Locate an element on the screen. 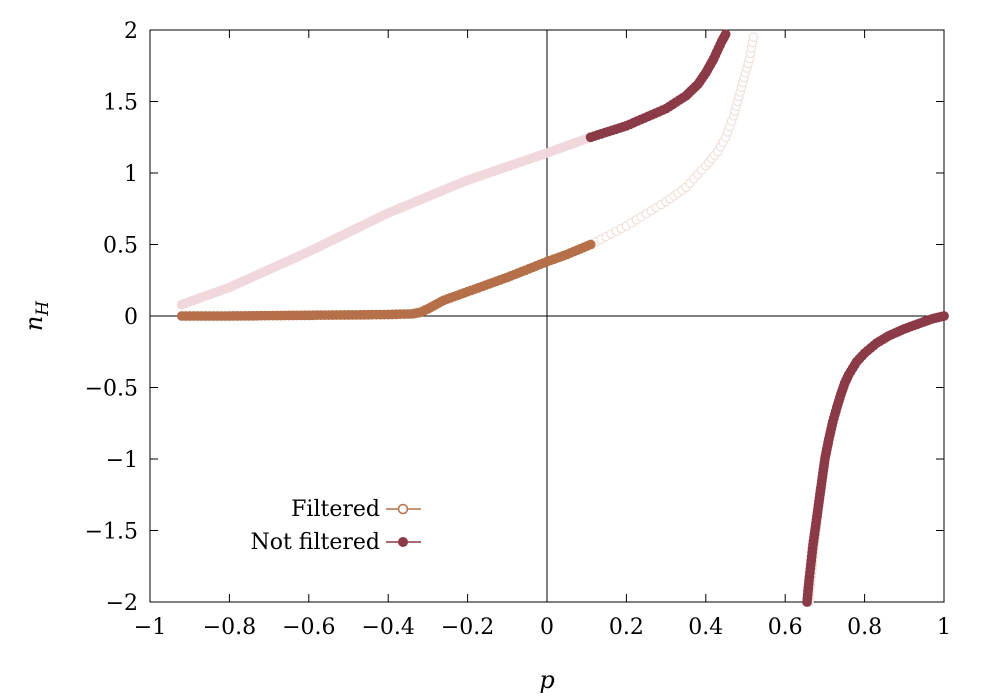  x-tick-label: −0.8 is located at coordinates (229, 627).